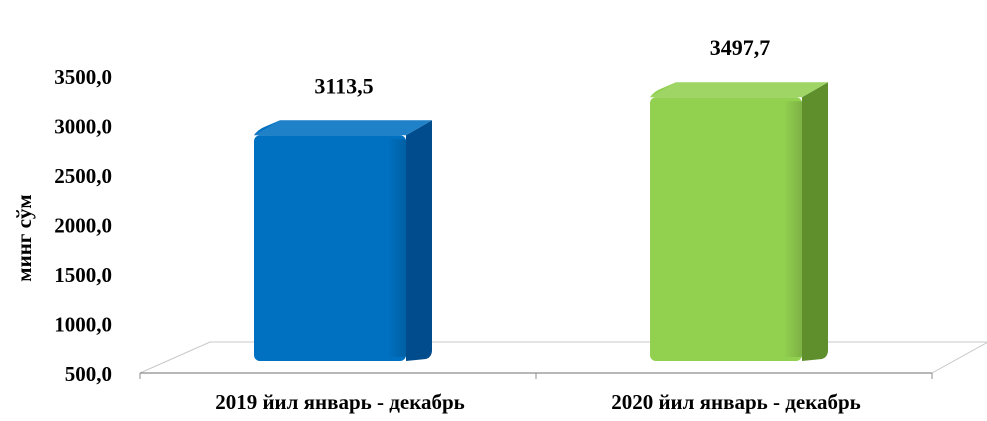  What do you see at coordinates (740, 47) in the screenshot?
I see `bar-value-label: 3497,7` at bounding box center [740, 47].